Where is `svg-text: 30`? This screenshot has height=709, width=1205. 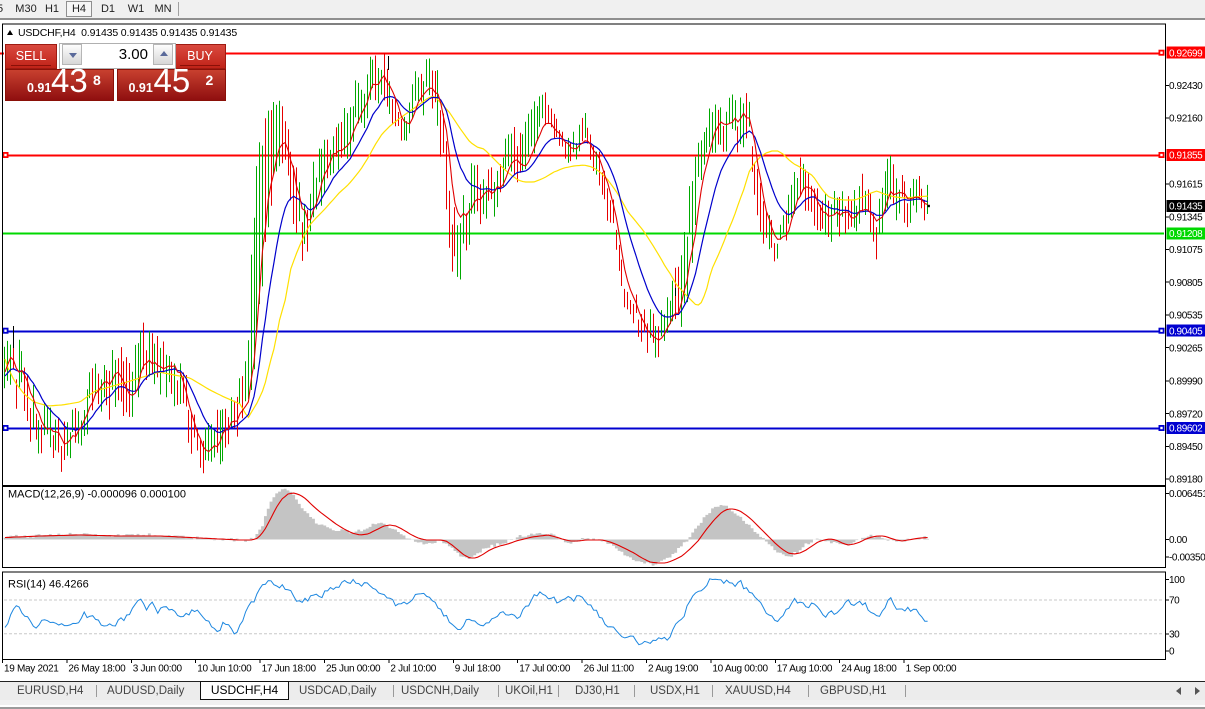
svg-text: 30 is located at coordinates (1174, 634).